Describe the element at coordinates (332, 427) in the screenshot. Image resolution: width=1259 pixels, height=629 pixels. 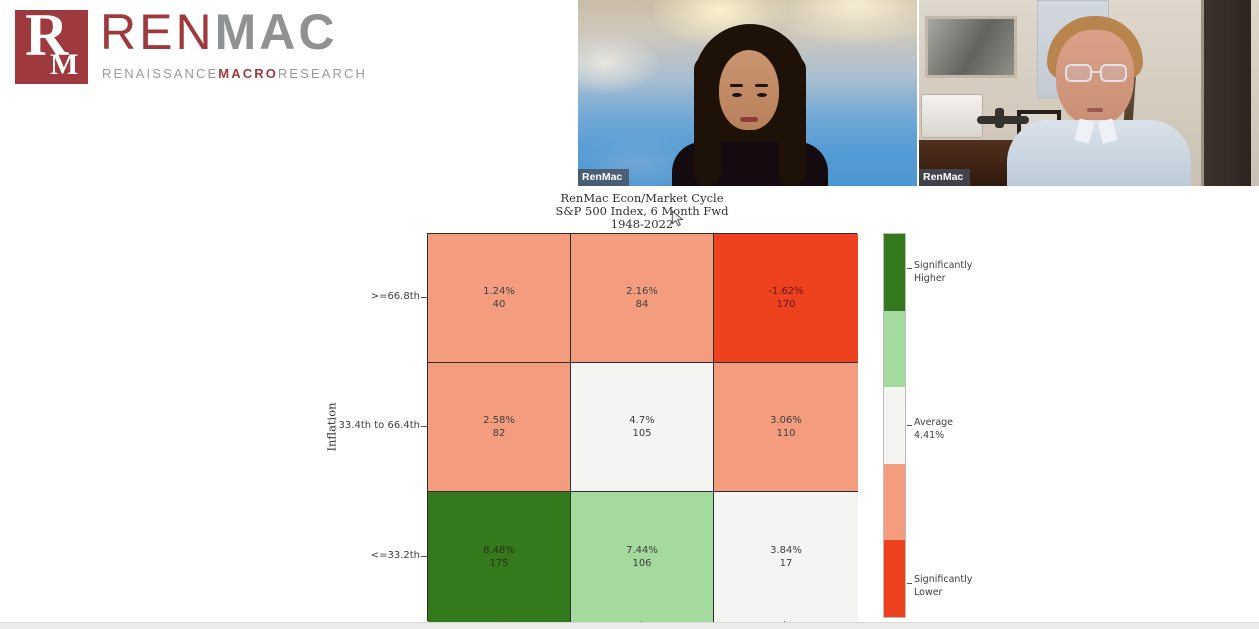
I see `y-axis-label: Inflation` at that location.